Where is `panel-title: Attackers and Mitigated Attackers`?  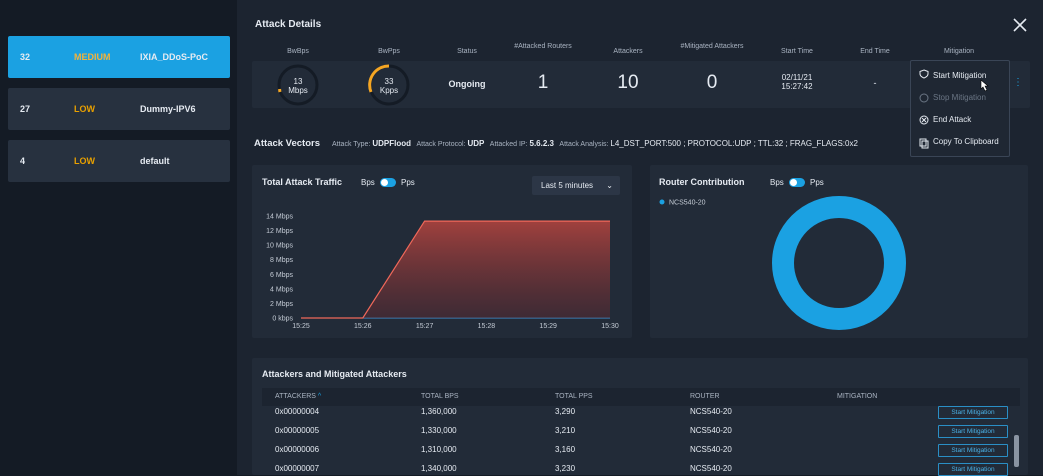
panel-title: Attackers and Mitigated Attackers is located at coordinates (334, 374).